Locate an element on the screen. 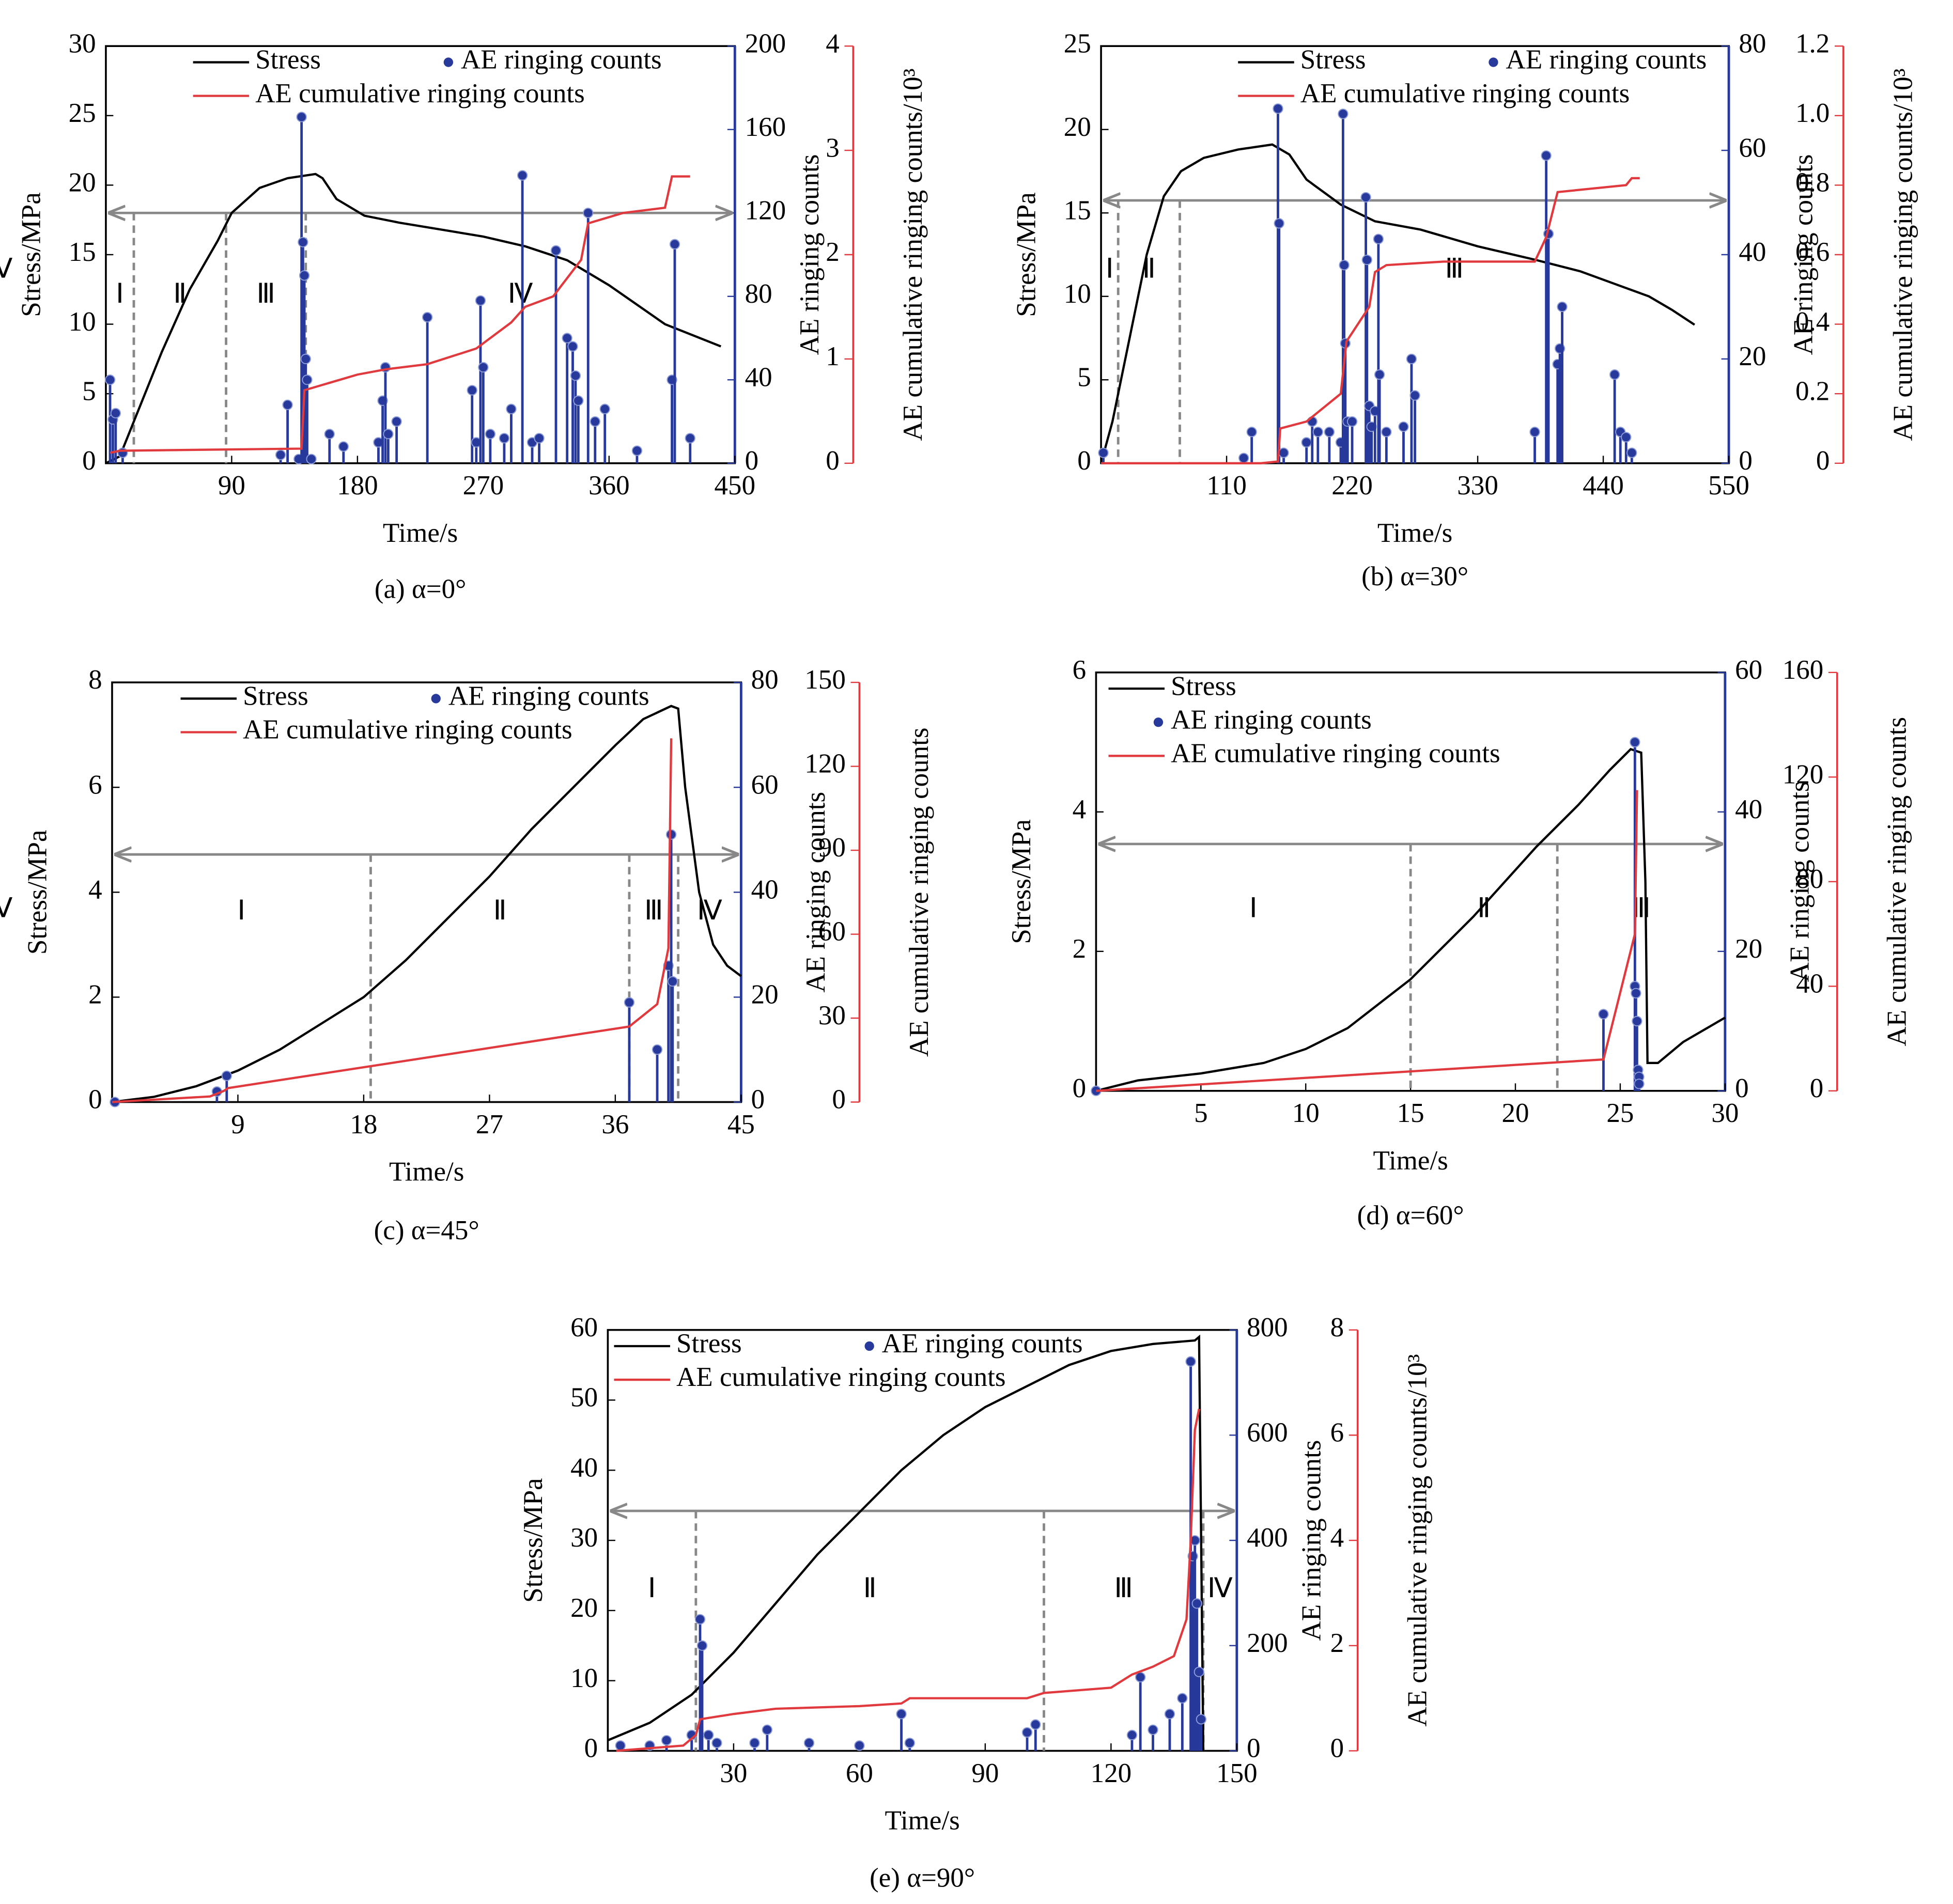 The width and height of the screenshot is (1953, 1904). x-tick-label: 450 is located at coordinates (735, 486).